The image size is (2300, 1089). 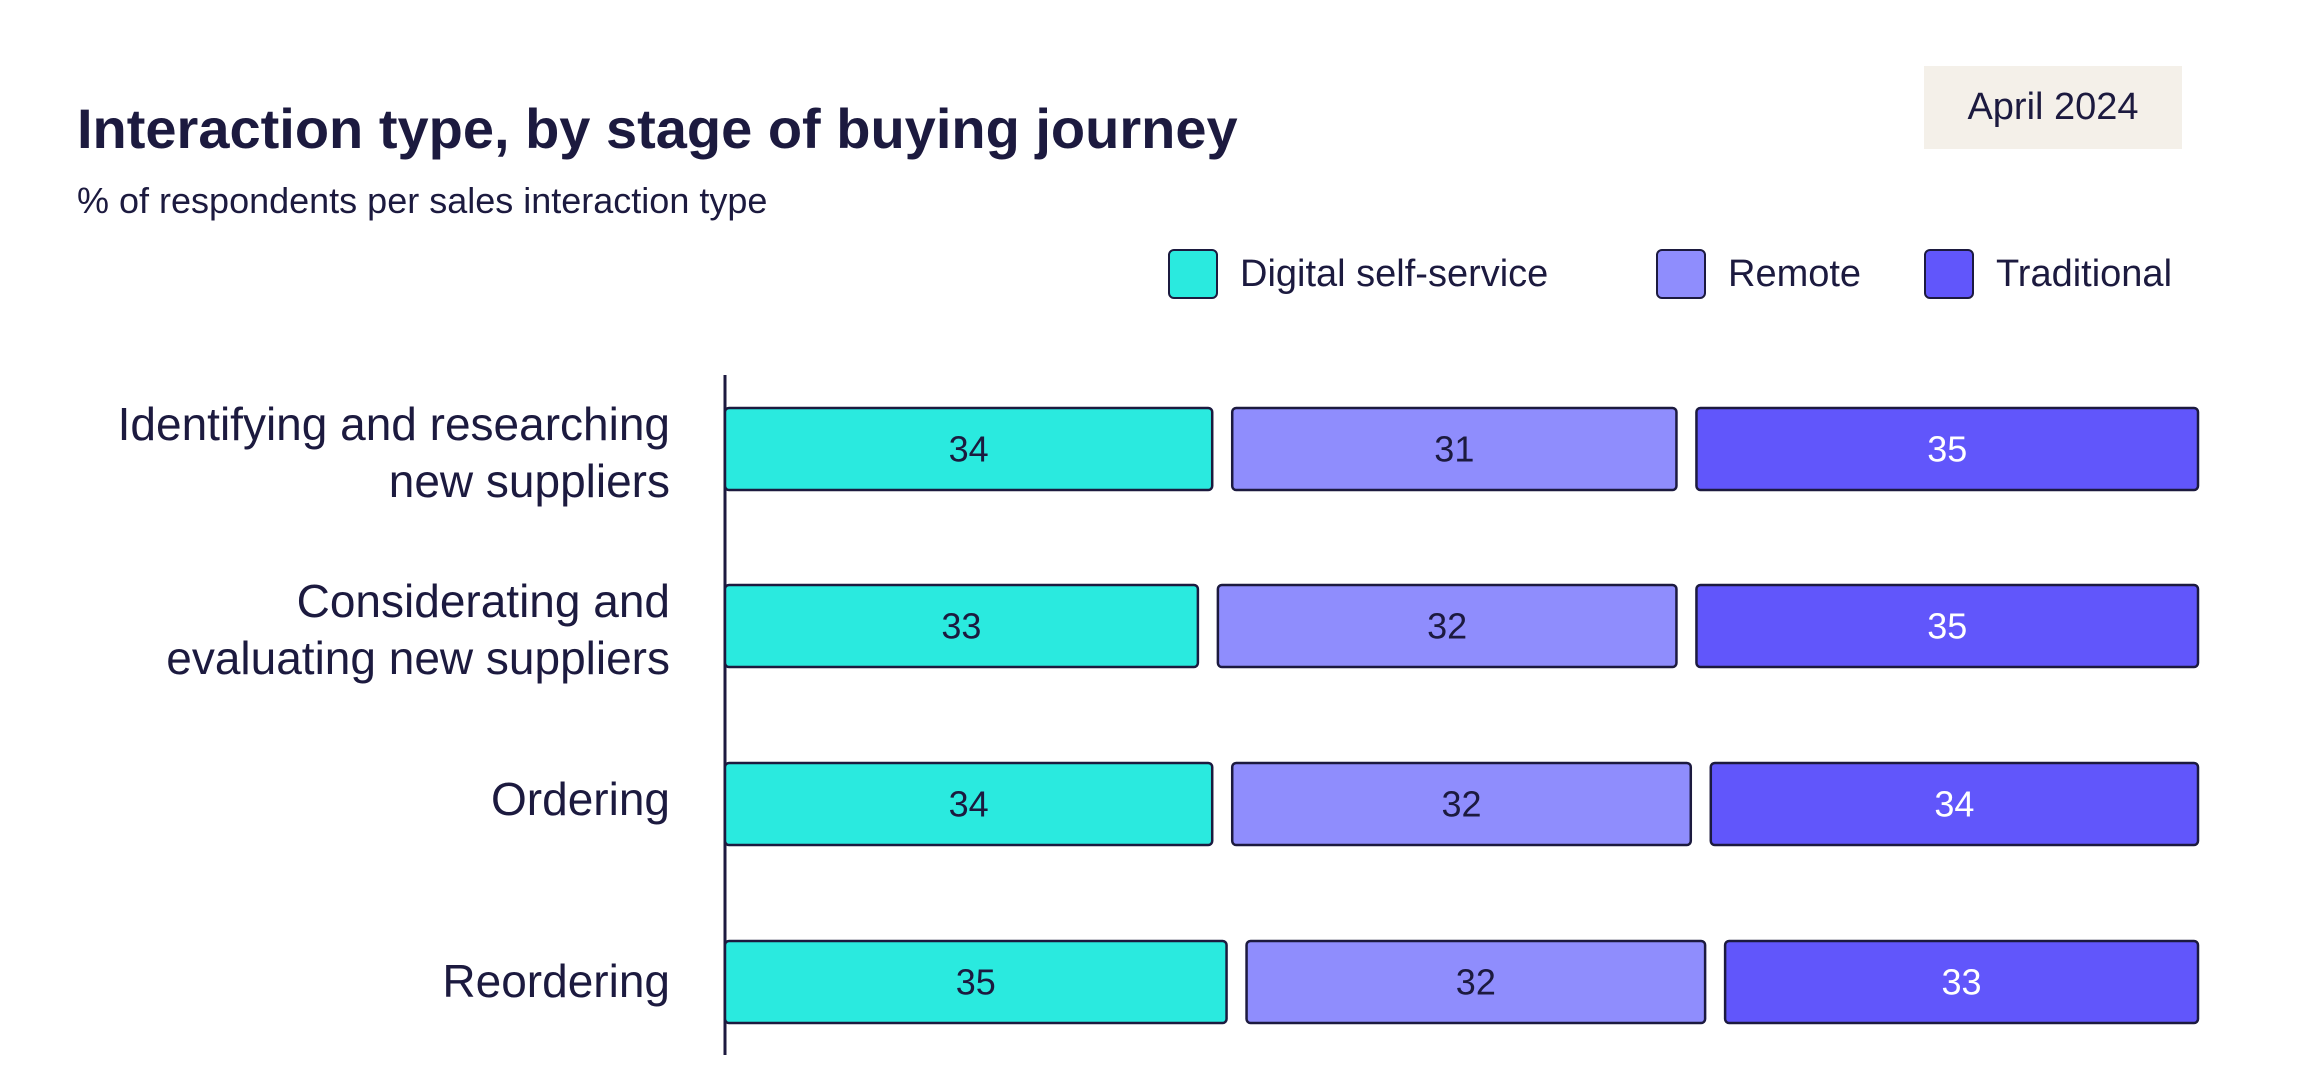 I want to click on legend-swatch-traditional, so click(x=1949, y=274).